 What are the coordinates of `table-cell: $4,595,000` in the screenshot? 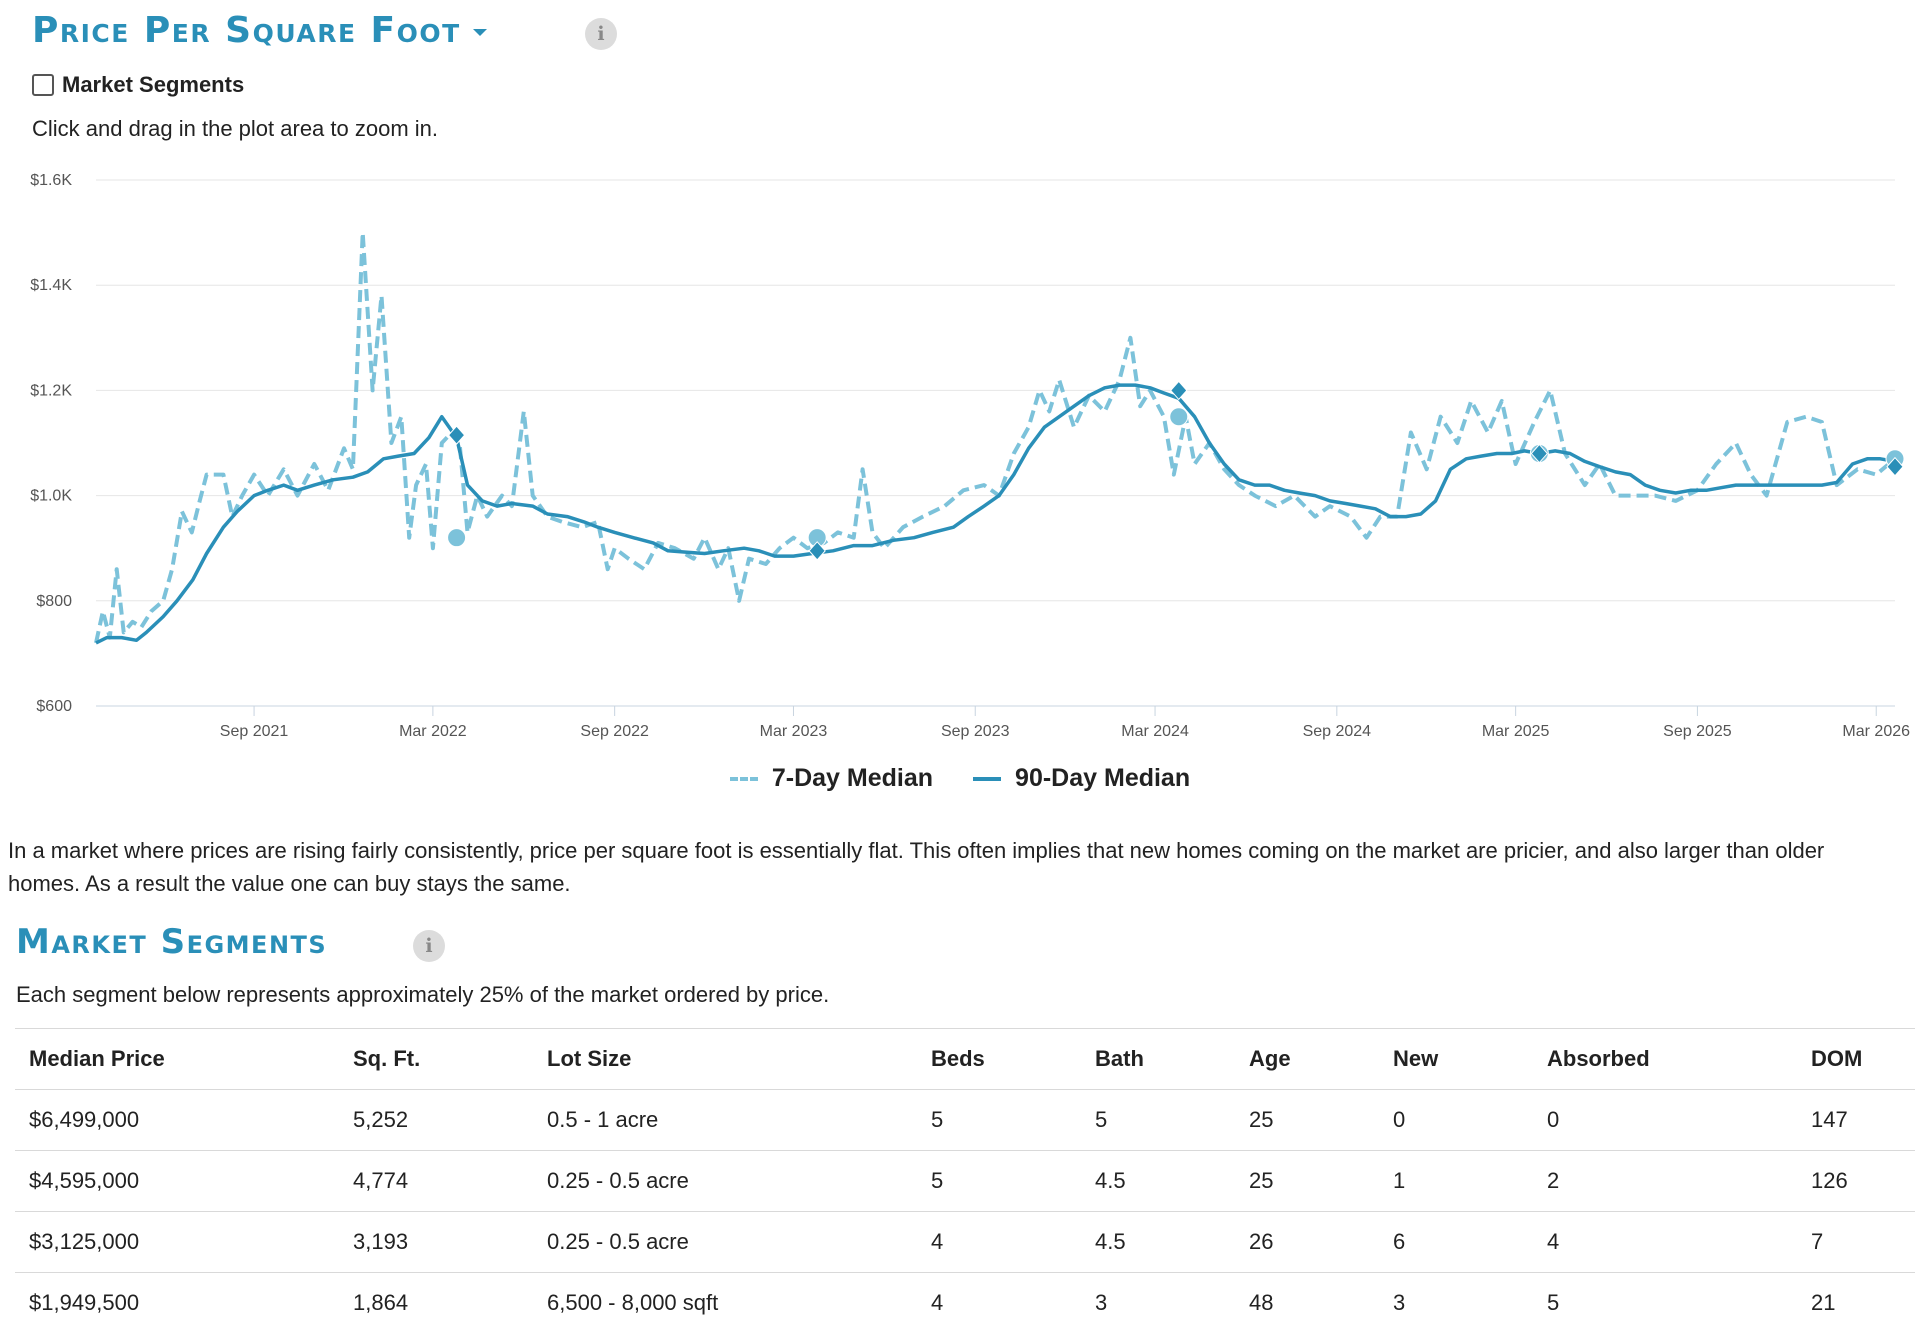 It's located at (177, 1181).